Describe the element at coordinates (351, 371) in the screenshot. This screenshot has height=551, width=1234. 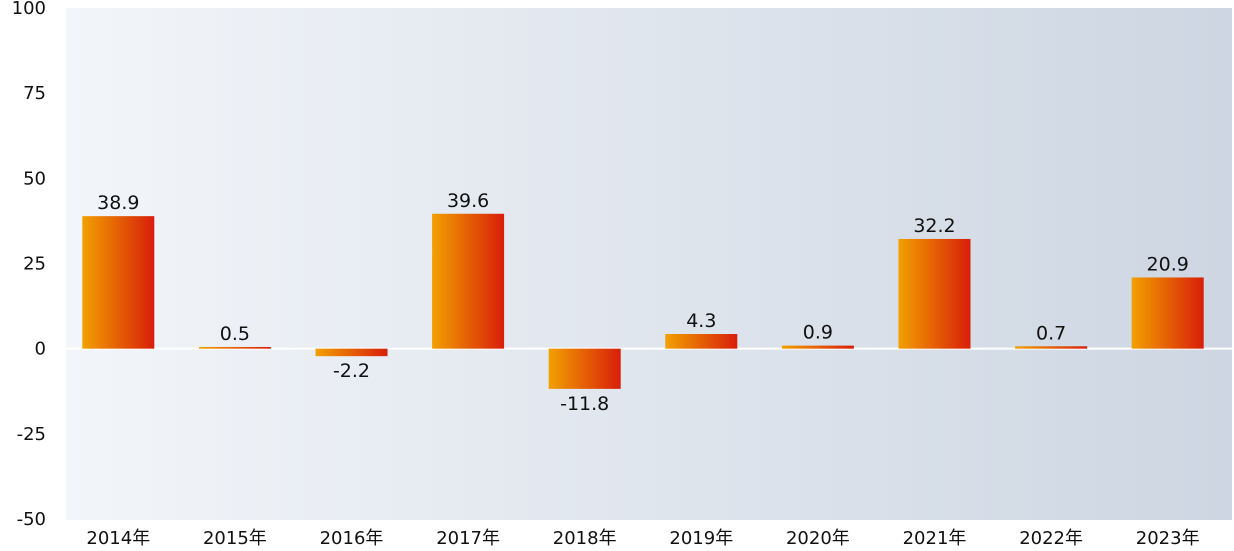
I see `data-label: -2.2` at that location.